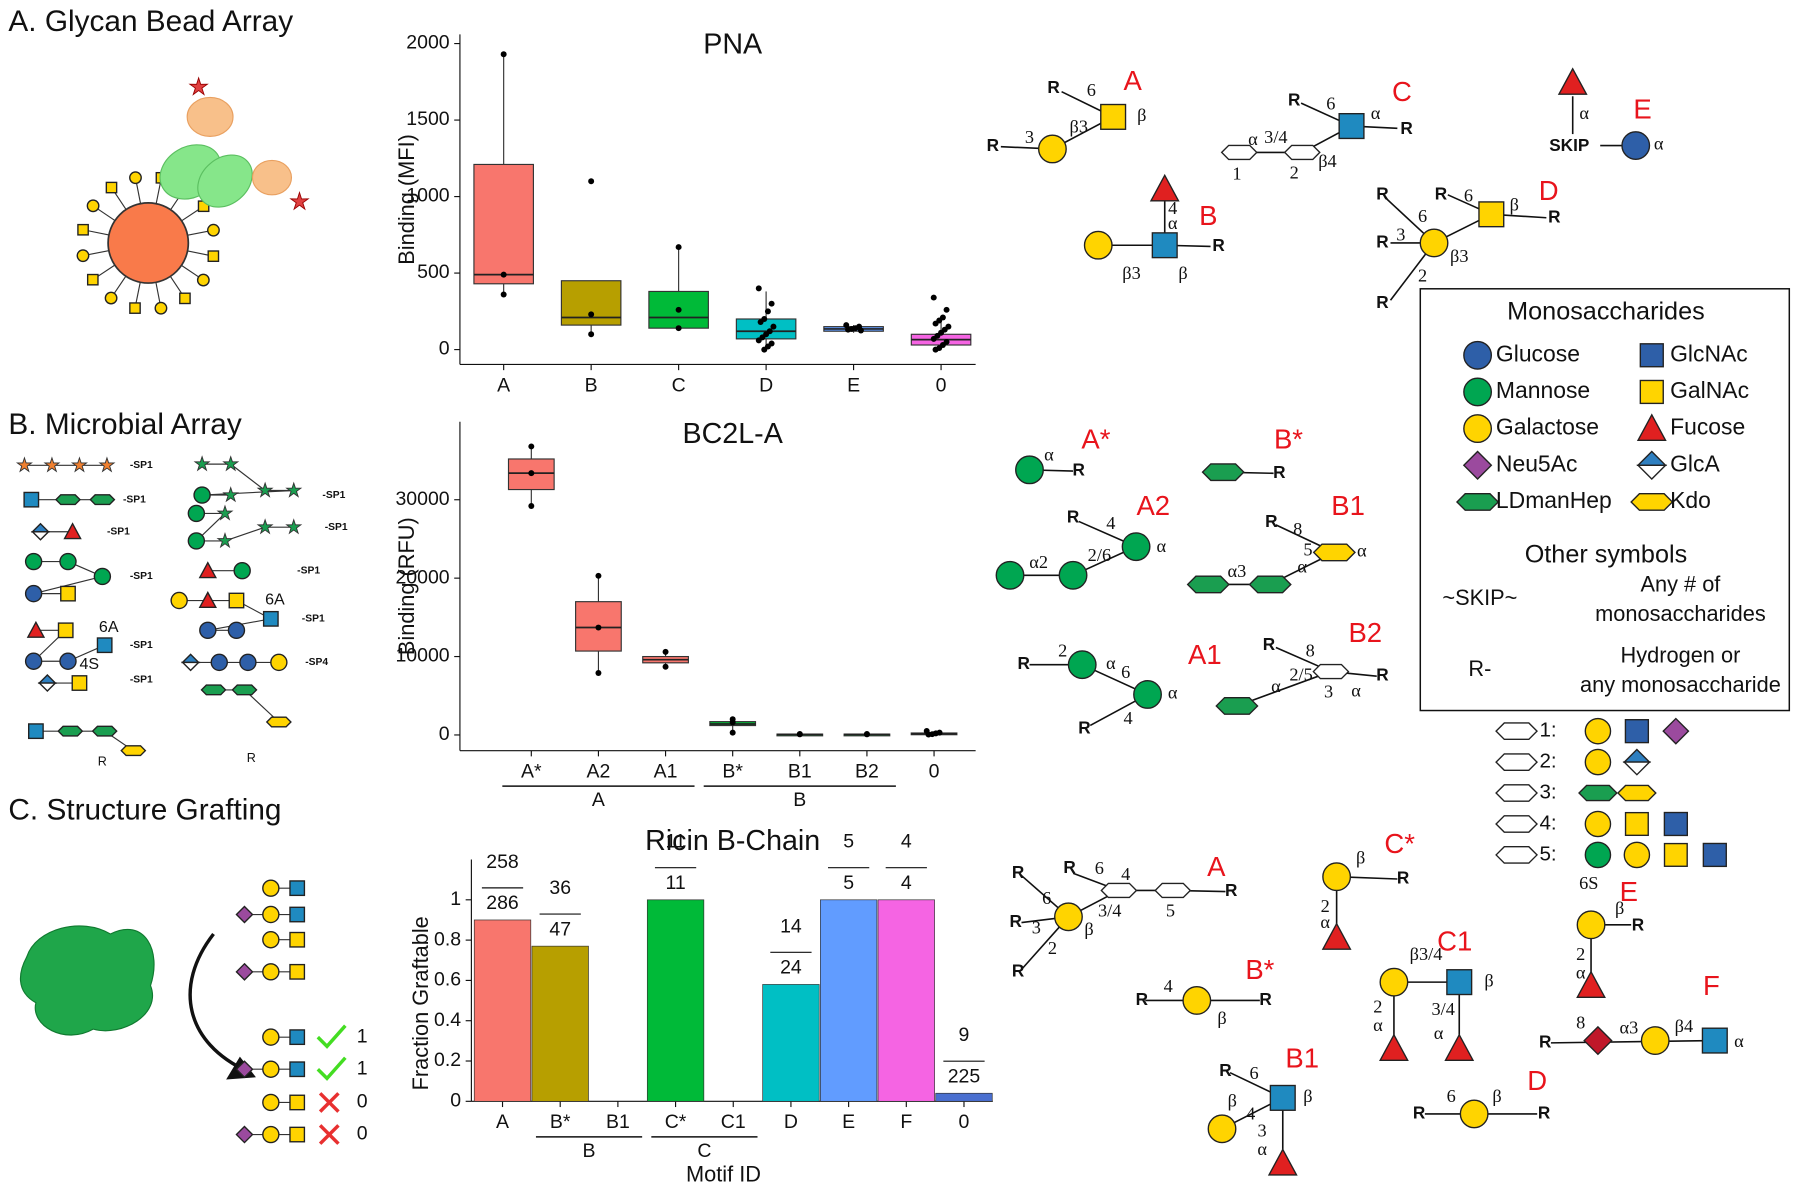 This screenshot has width=1800, height=1193. What do you see at coordinates (1307, 1096) in the screenshot?
I see `glycan-annotation: β` at bounding box center [1307, 1096].